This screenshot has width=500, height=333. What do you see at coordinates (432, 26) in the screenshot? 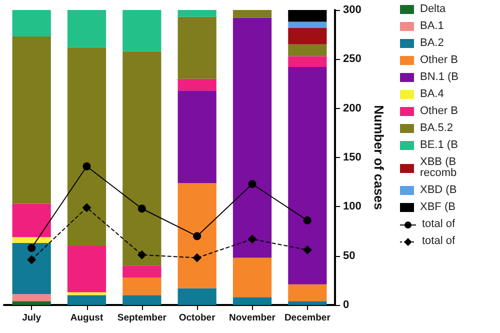
I see `legend-label: BA.1` at bounding box center [432, 26].